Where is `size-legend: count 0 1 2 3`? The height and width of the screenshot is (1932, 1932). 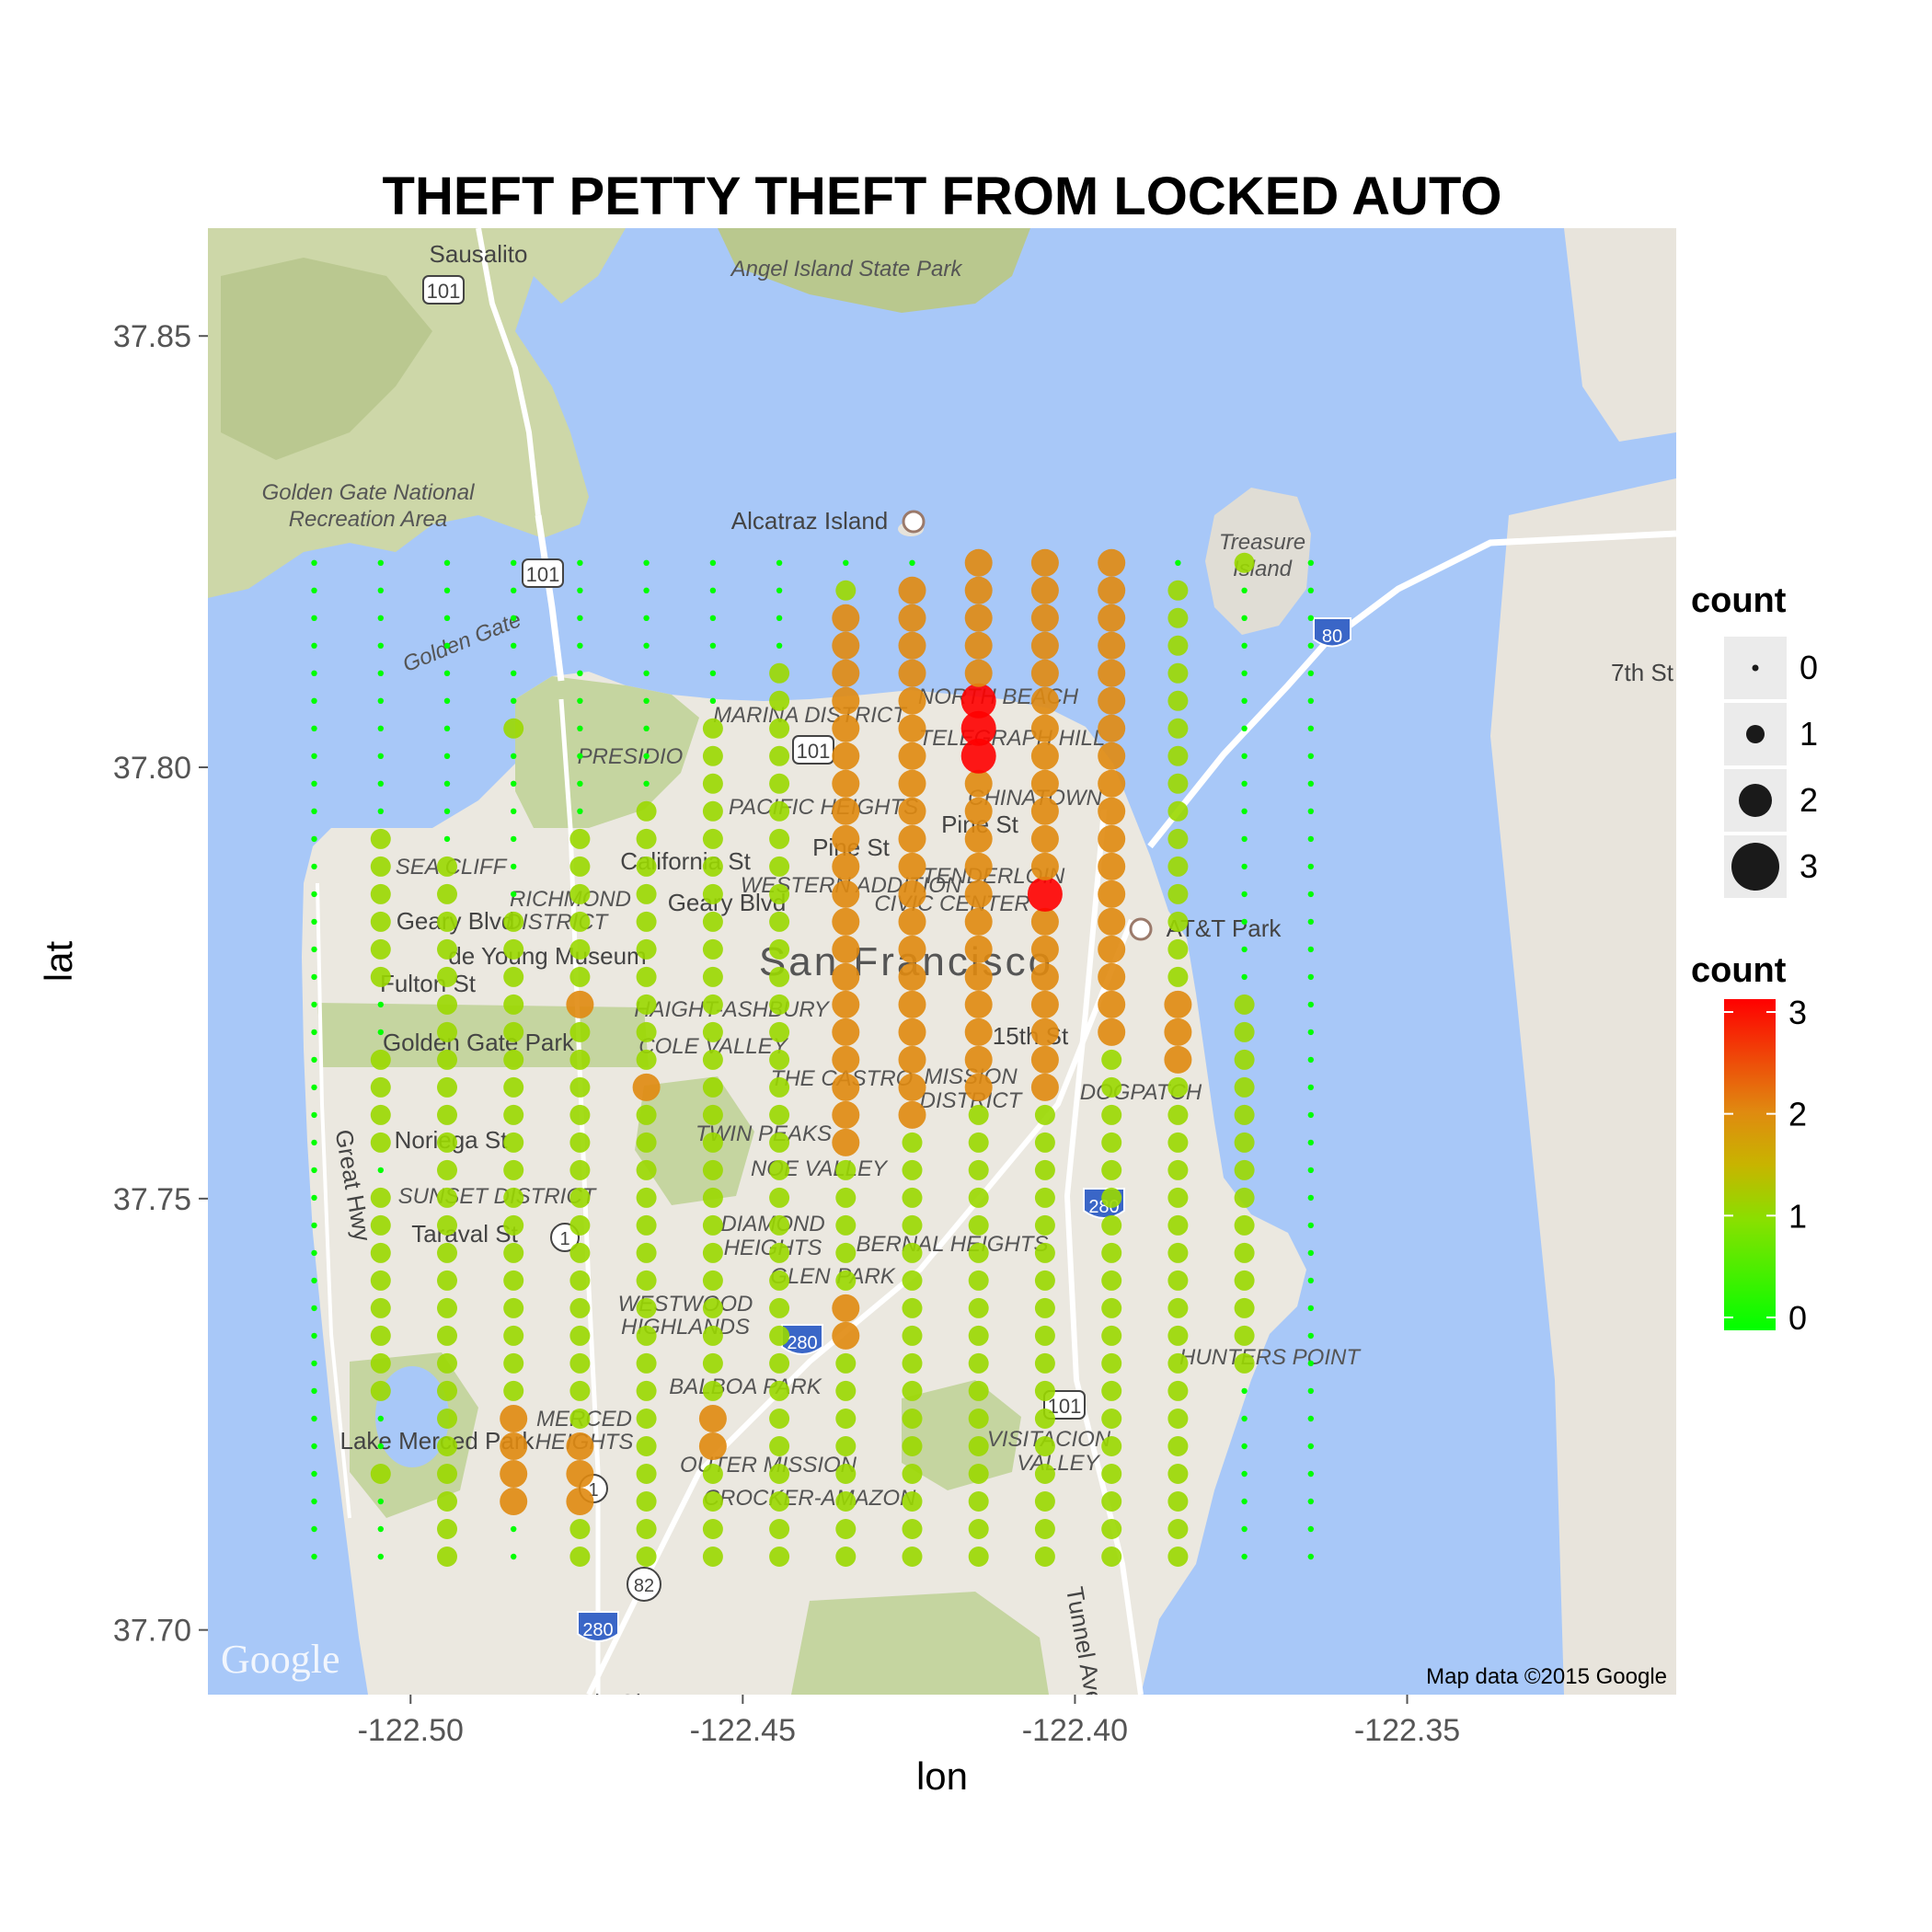 size-legend: count 0 1 2 3 is located at coordinates (1754, 739).